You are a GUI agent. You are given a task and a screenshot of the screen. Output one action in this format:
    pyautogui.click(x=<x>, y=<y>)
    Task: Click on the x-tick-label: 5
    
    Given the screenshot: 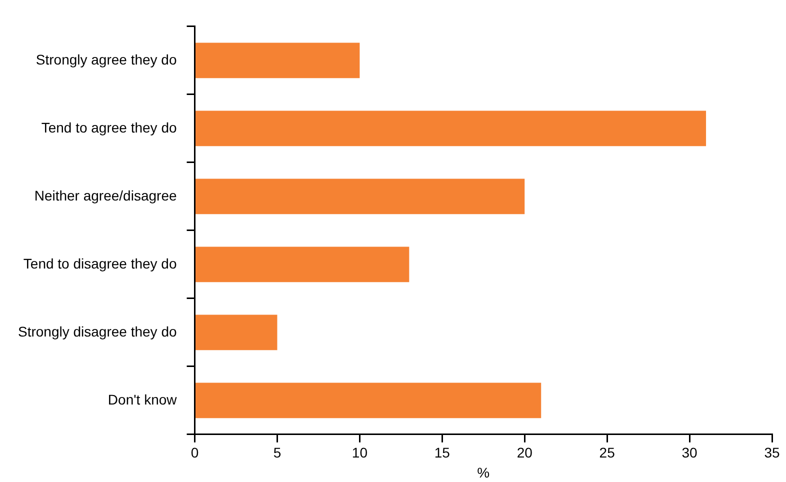 What is the action you would take?
    pyautogui.click(x=277, y=452)
    